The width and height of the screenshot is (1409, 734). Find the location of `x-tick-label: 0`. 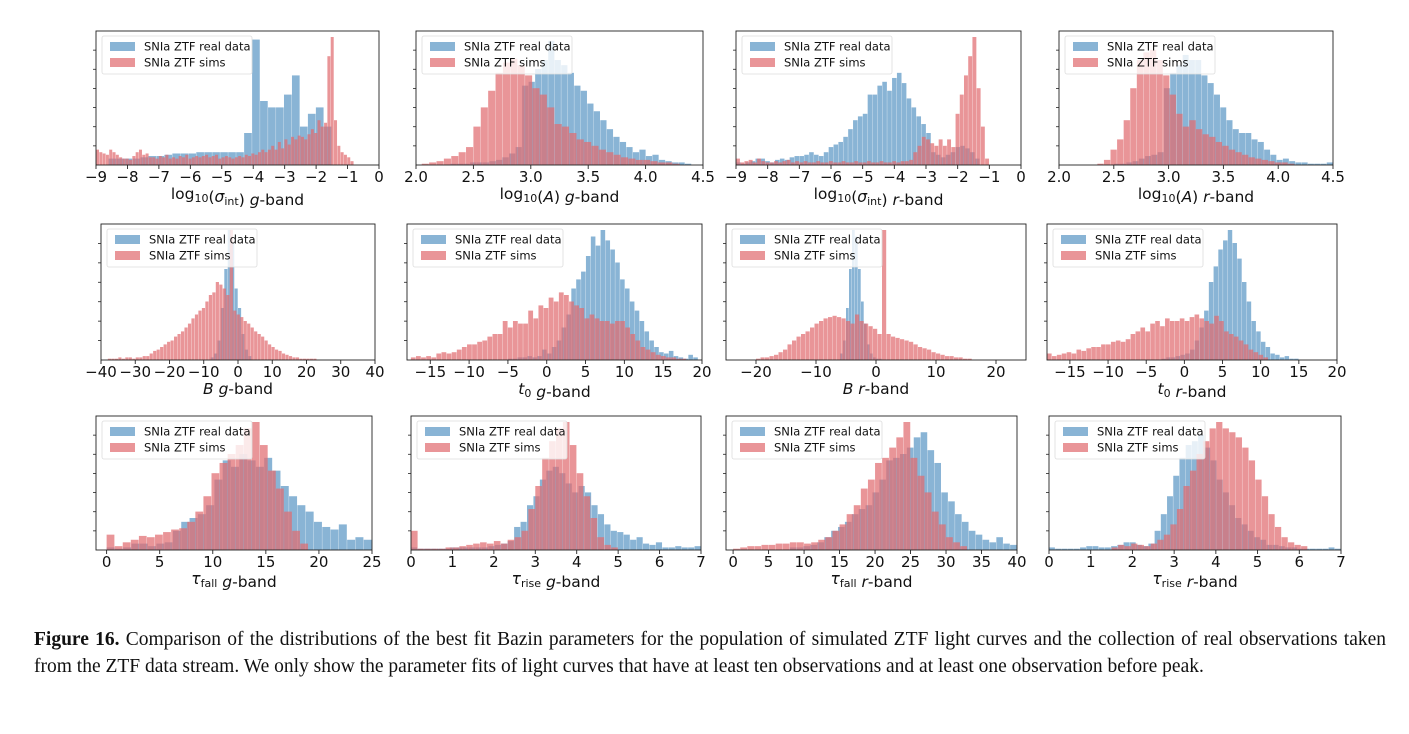

x-tick-label: 0 is located at coordinates (733, 562).